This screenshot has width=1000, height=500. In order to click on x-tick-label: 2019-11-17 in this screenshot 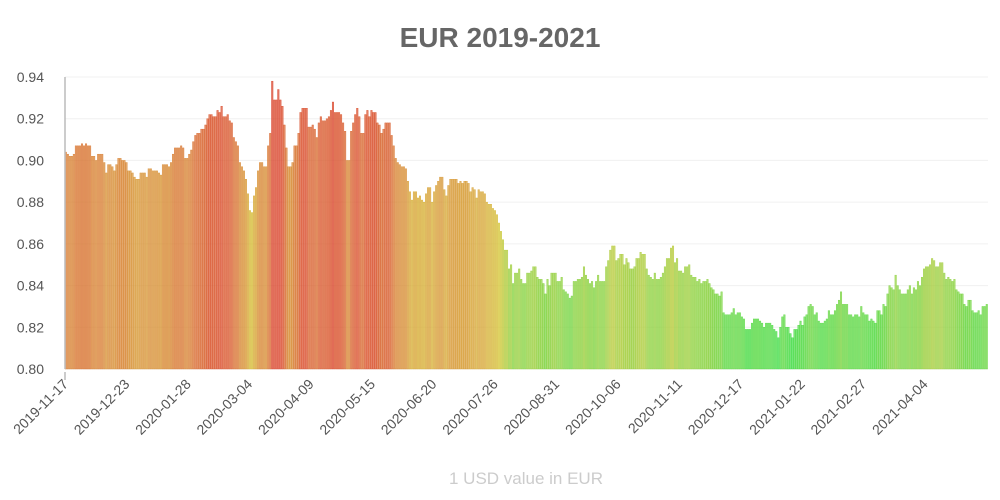, I will do `click(40, 406)`.